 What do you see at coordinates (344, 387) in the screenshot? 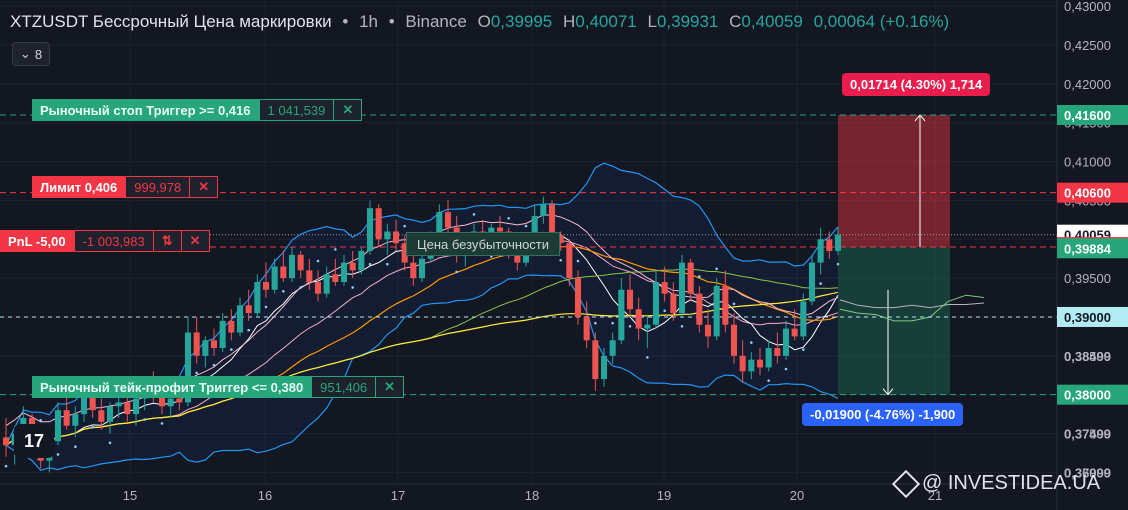
I see `take-profit-qty: 951,406` at bounding box center [344, 387].